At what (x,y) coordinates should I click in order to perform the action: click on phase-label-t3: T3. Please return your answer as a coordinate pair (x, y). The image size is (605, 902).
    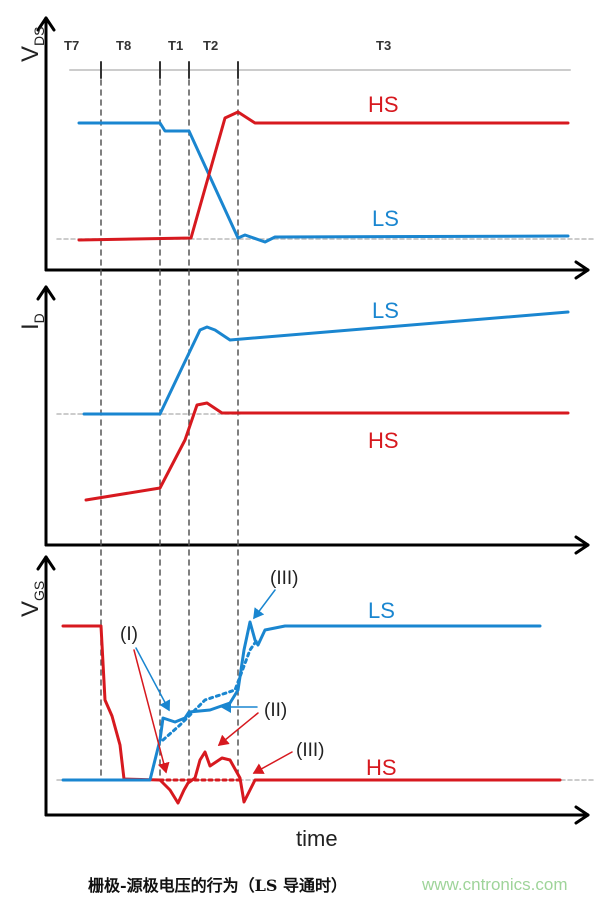
    Looking at the image, I should click on (383, 45).